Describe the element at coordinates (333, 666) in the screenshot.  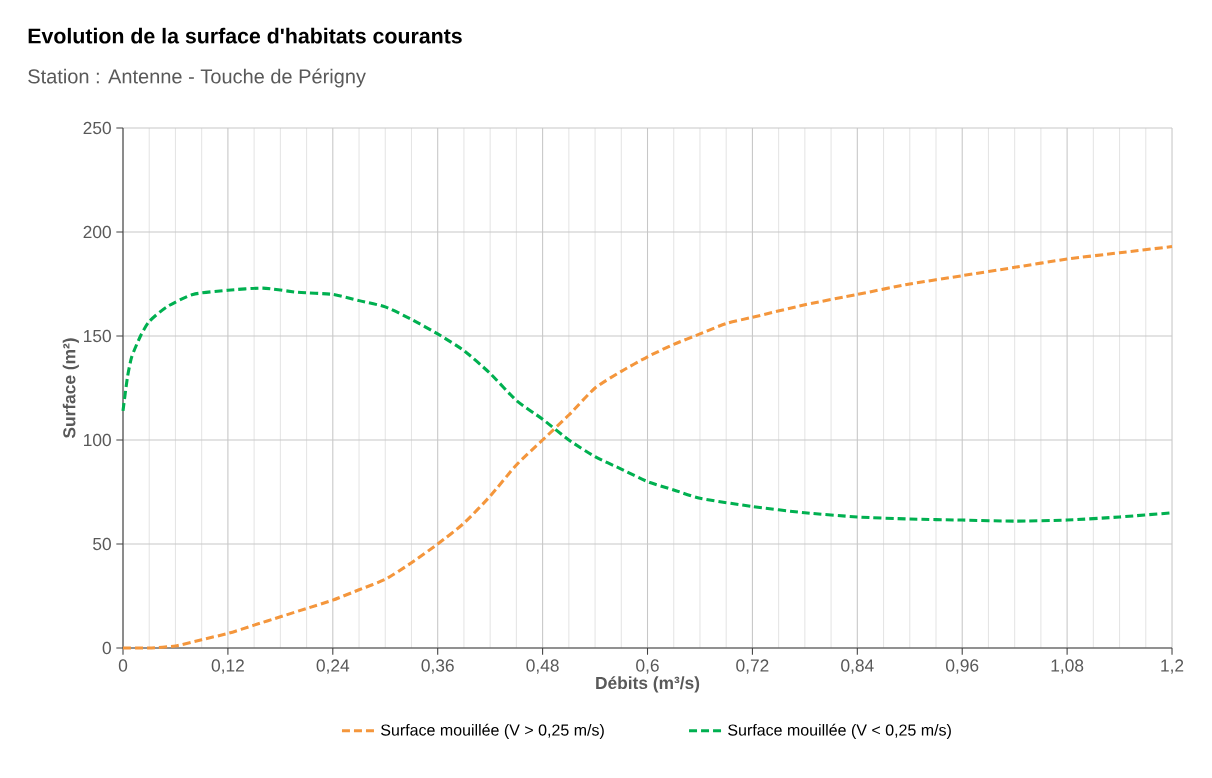
I see `x-tick-label: 0,24` at that location.